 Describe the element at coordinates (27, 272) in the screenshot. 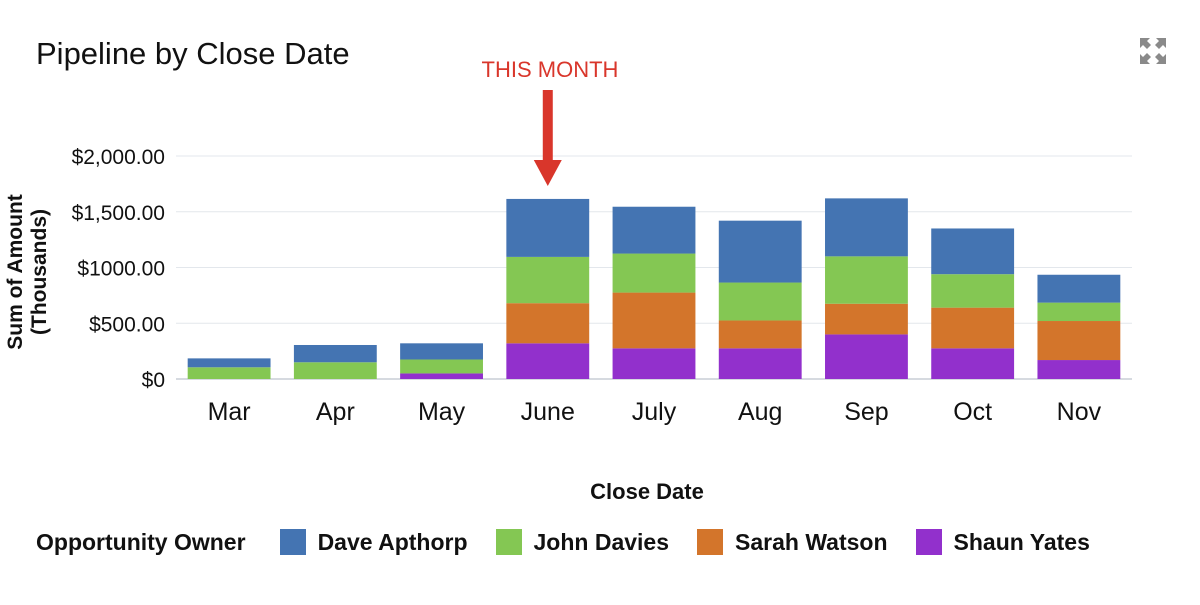

I see `y-axis-label: Sum of Amount(Thousands)` at that location.